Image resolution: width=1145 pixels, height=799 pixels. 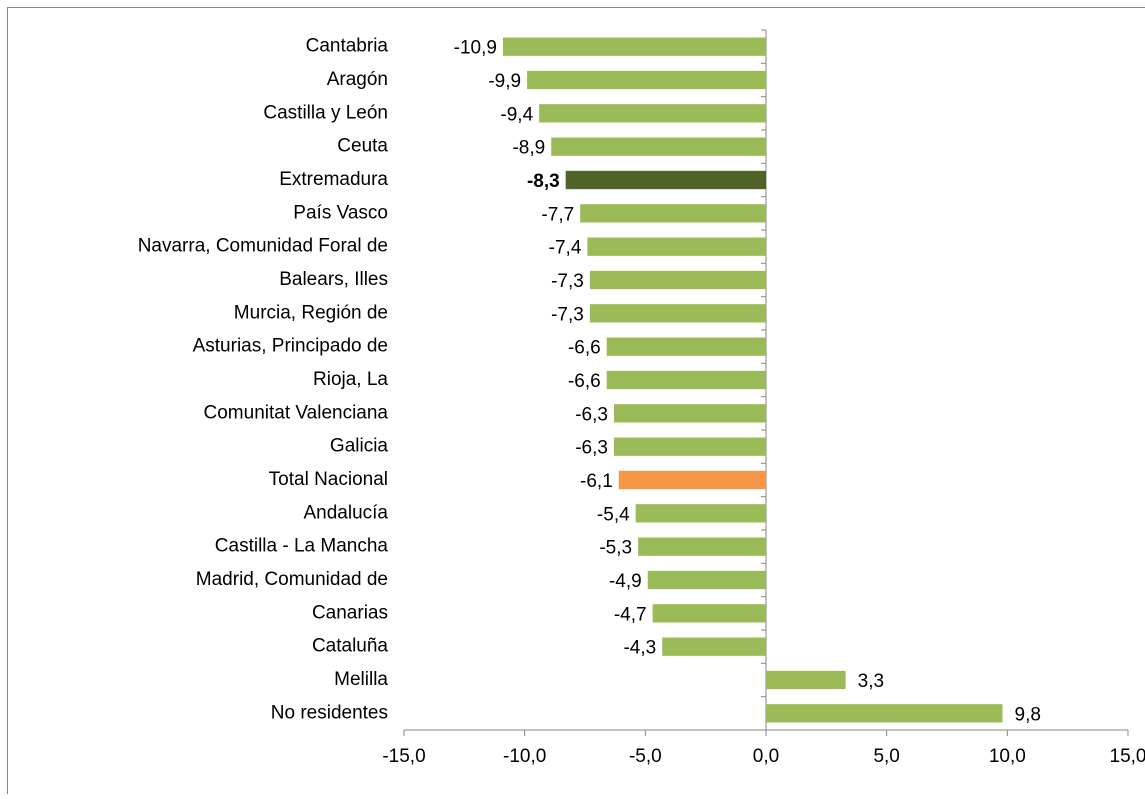 What do you see at coordinates (475, 48) in the screenshot?
I see `value-label: -10,9` at bounding box center [475, 48].